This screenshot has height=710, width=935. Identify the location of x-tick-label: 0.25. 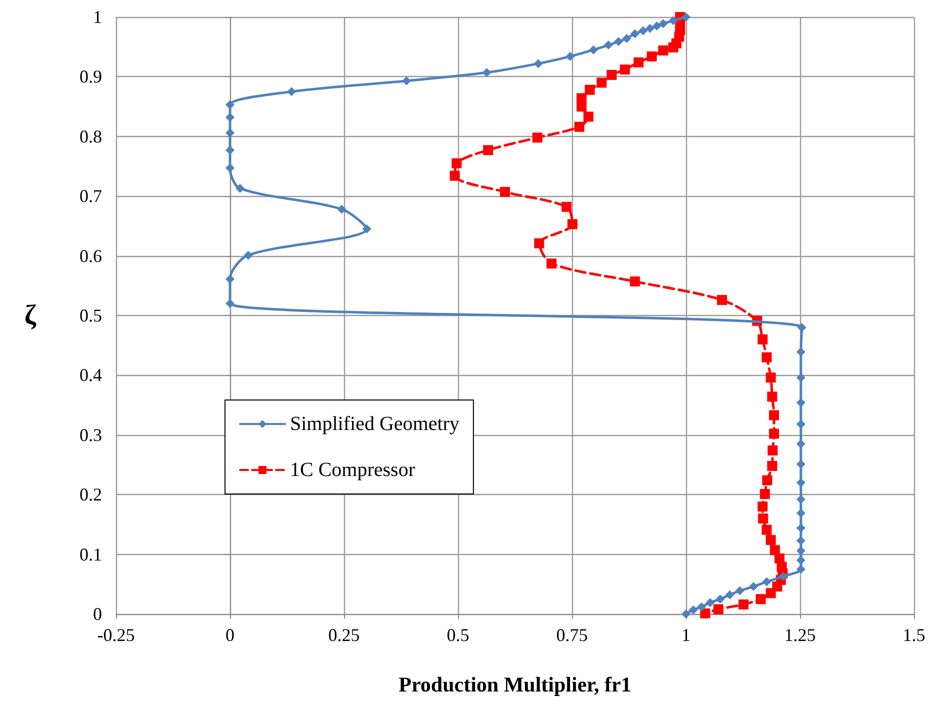
(344, 635).